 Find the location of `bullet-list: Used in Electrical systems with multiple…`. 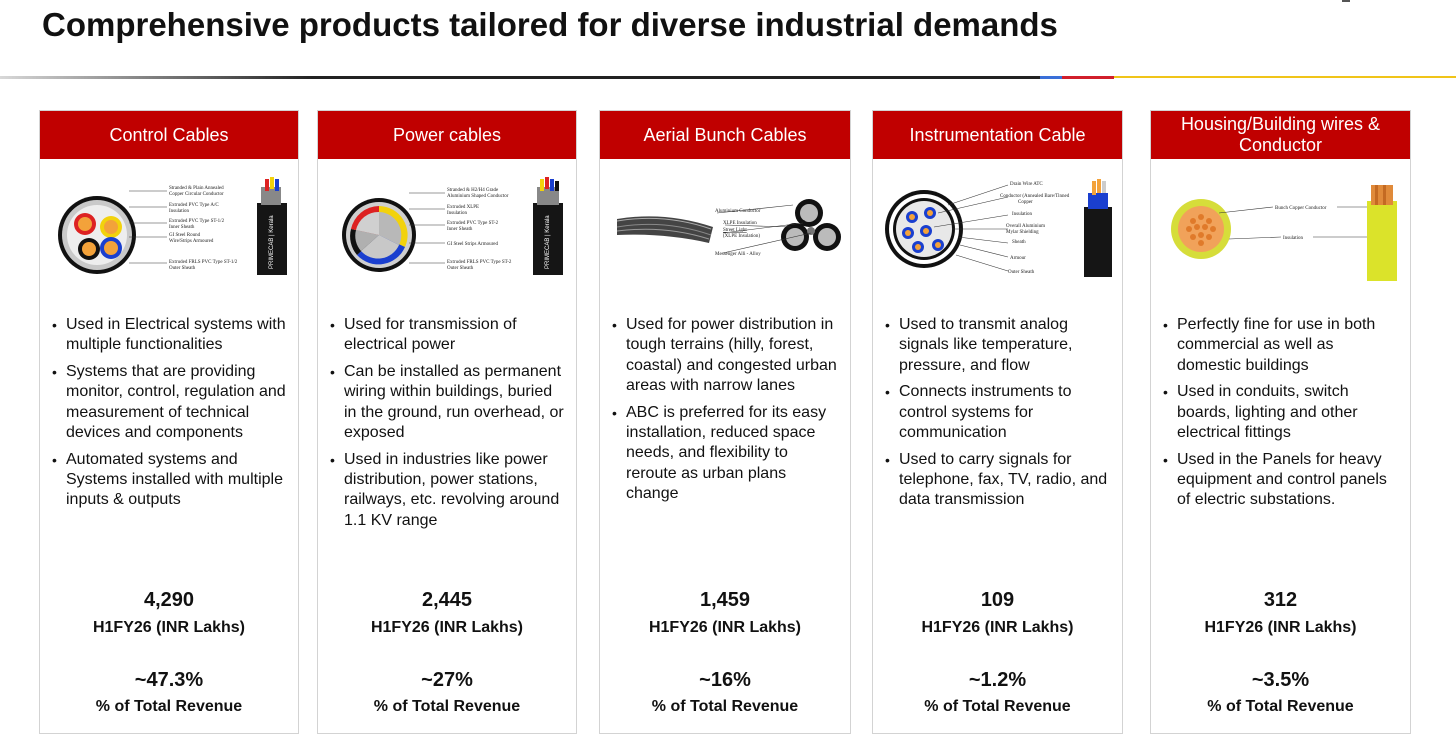

bullet-list: Used in Electrical systems with multiple… is located at coordinates (169, 416).